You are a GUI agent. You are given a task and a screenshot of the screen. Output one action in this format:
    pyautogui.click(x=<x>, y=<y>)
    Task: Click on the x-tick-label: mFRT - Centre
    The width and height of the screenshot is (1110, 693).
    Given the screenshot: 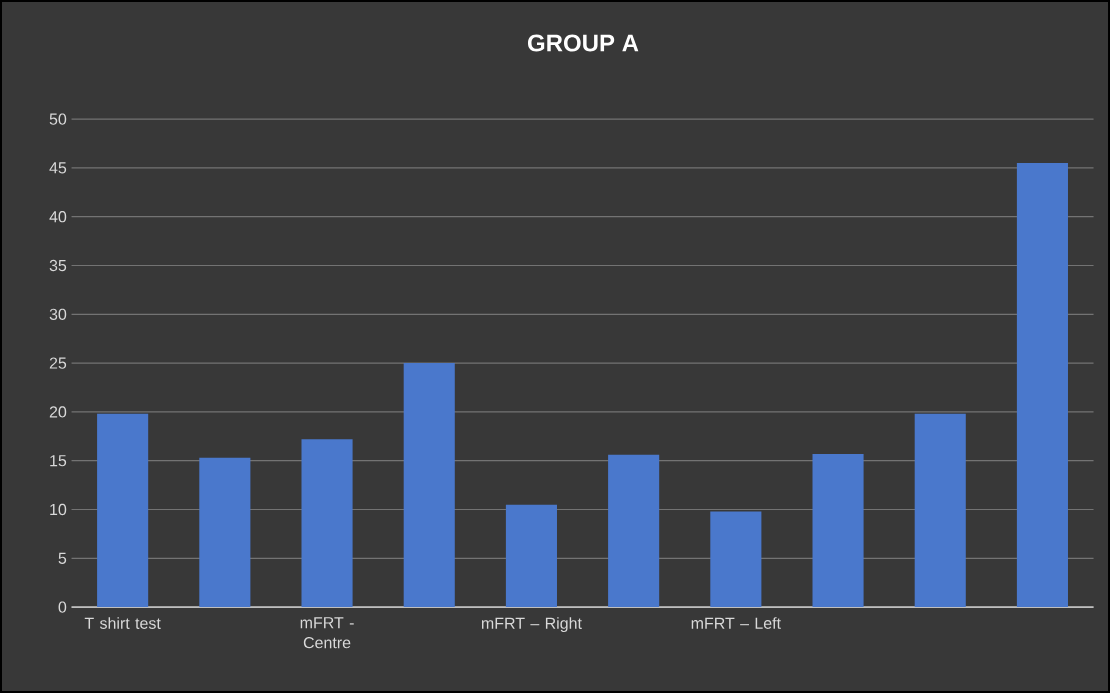 What is the action you would take?
    pyautogui.click(x=327, y=633)
    